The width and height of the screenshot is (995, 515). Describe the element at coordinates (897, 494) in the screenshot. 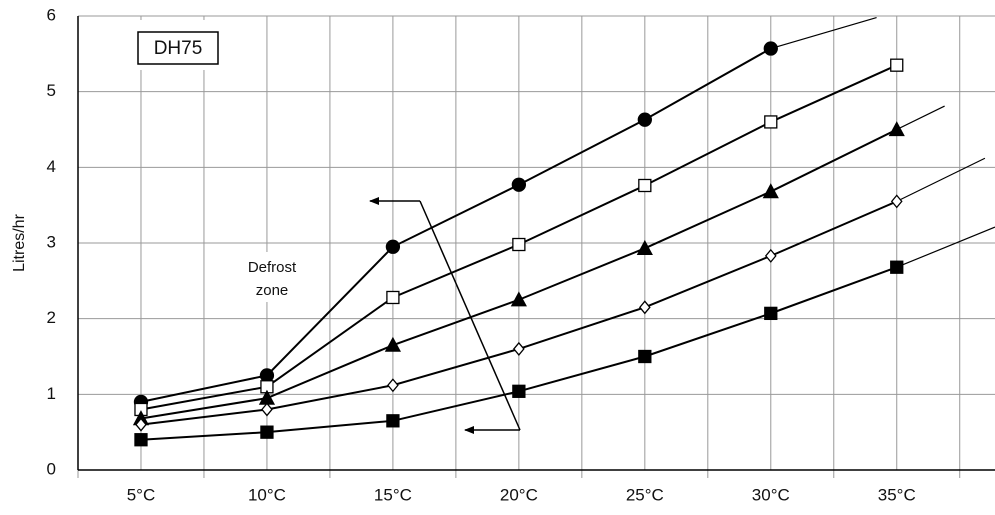

I see `x-tick-label: 35°C` at that location.